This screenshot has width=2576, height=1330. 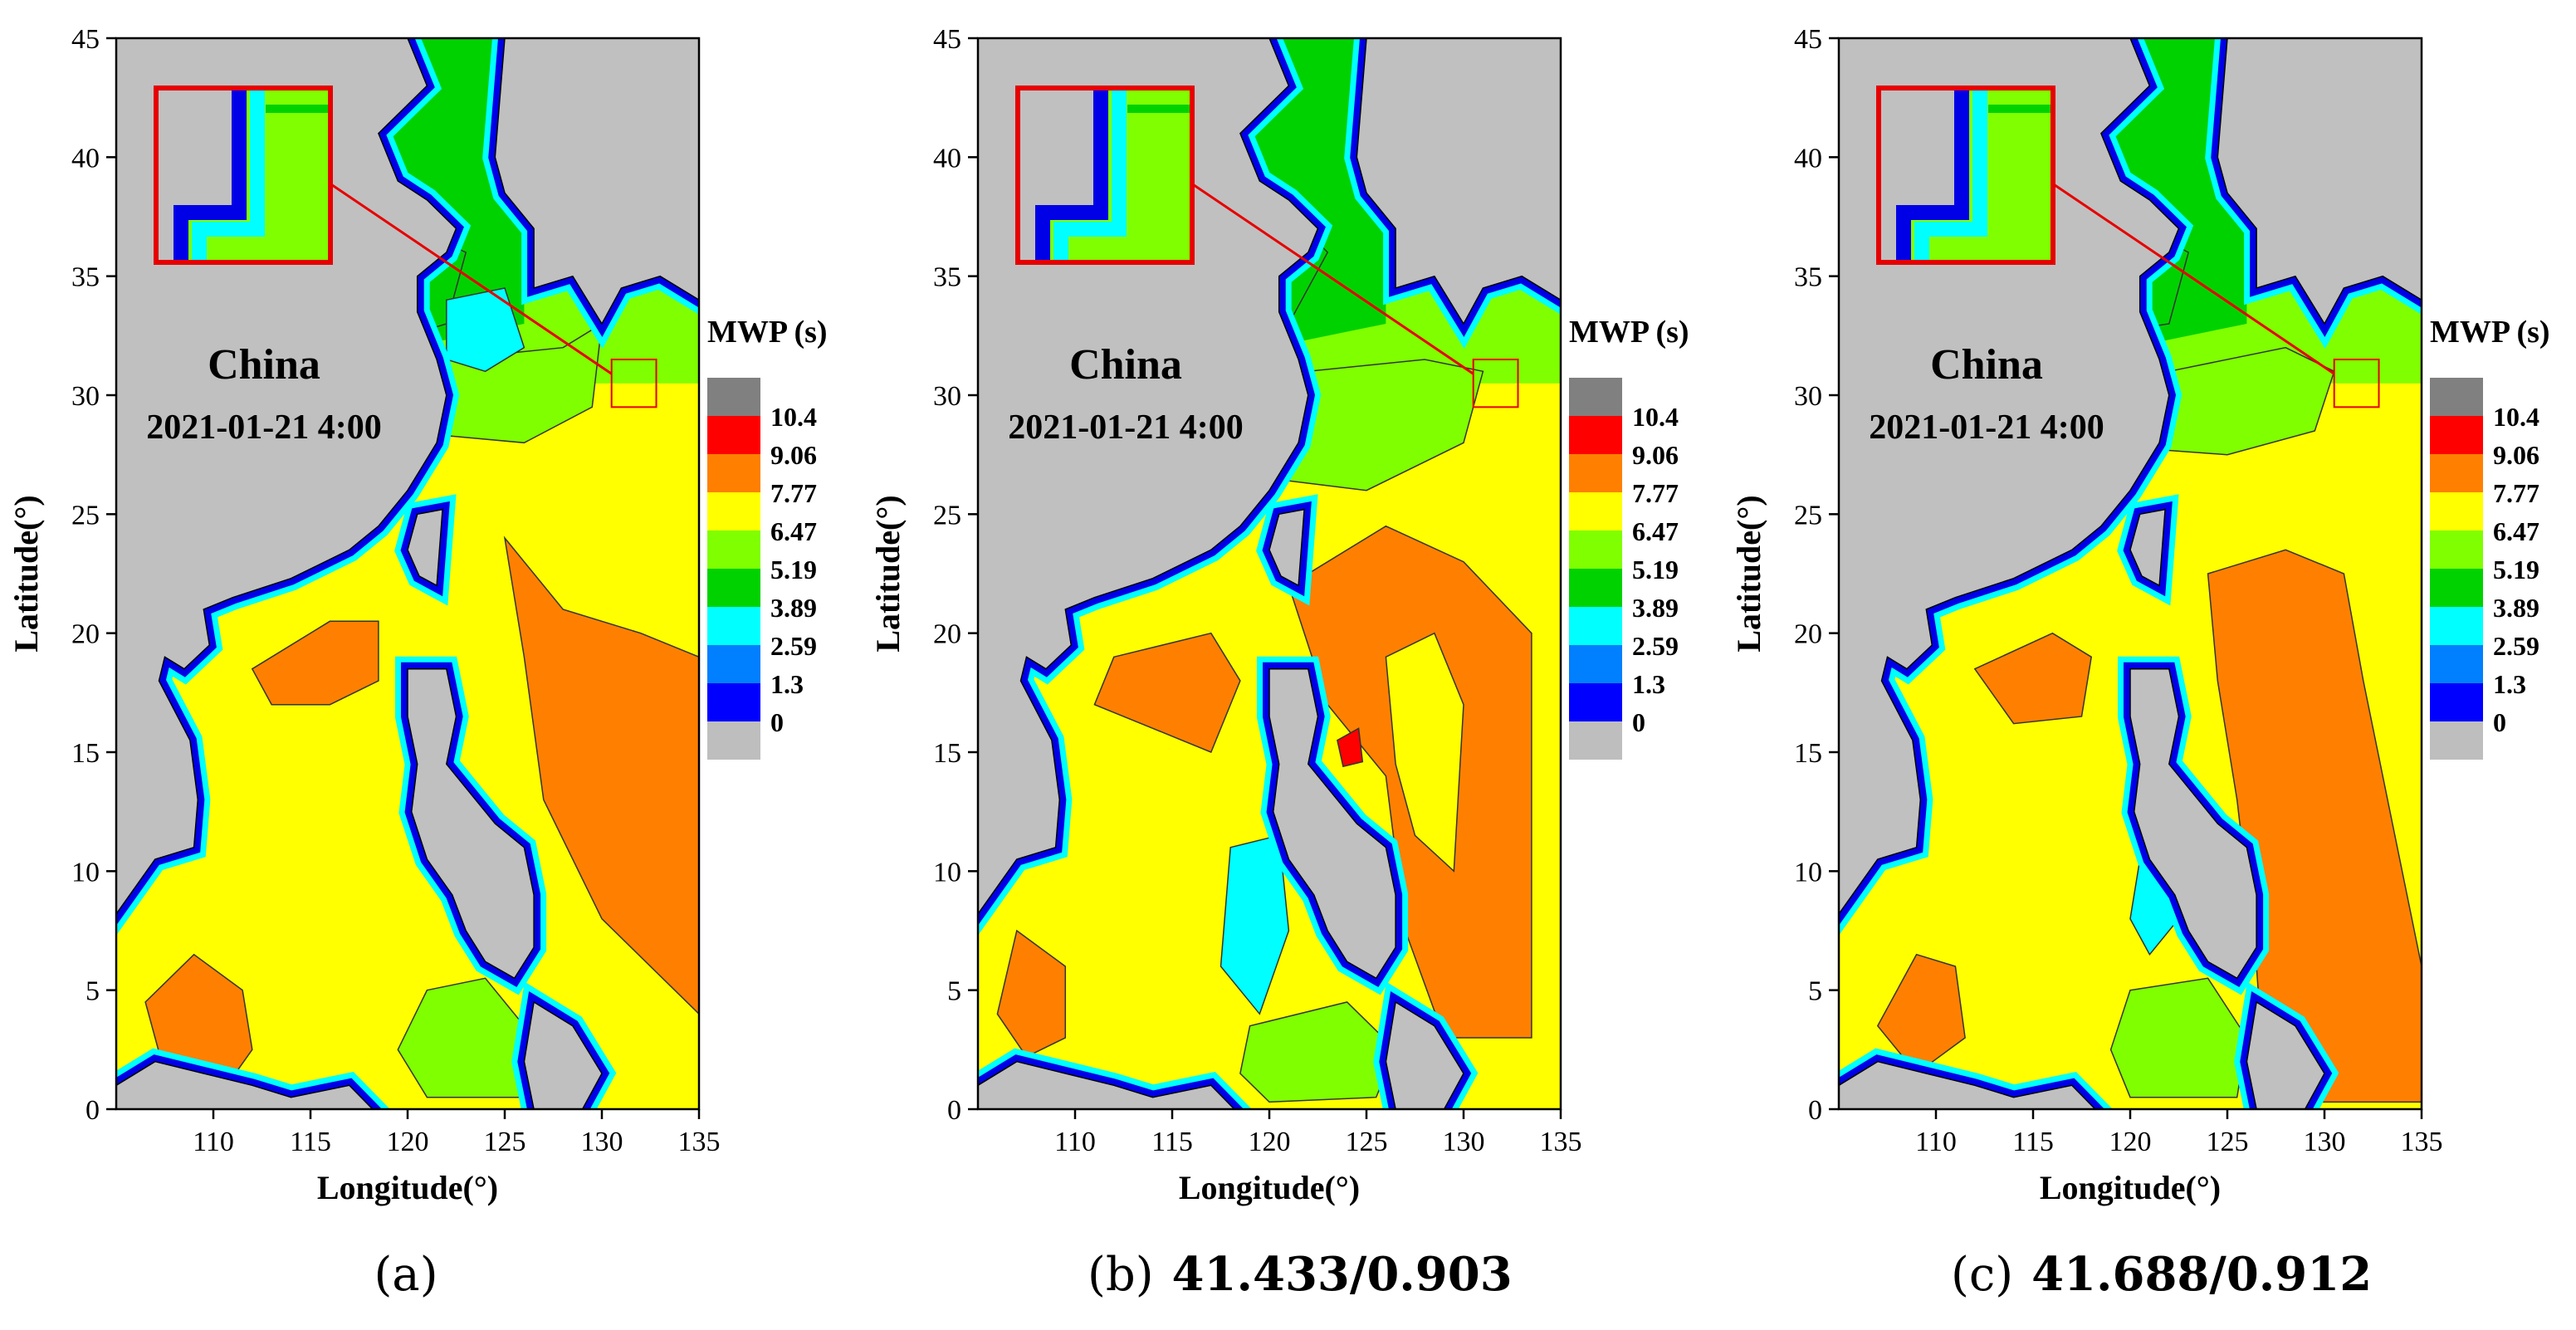 I want to click on caption-letter: (c), so click(x=1982, y=1275).